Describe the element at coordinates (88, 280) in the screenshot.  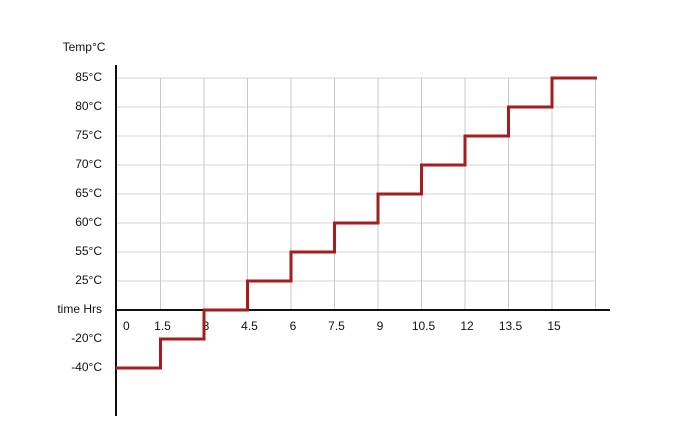
I see `y-tick-label: 25°C` at that location.